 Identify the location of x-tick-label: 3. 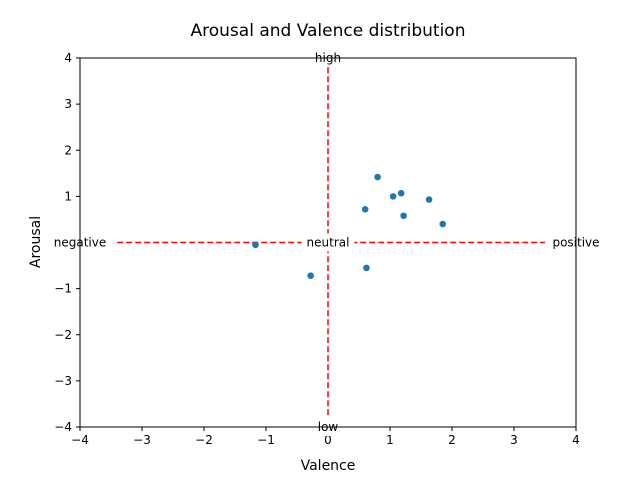
(514, 440).